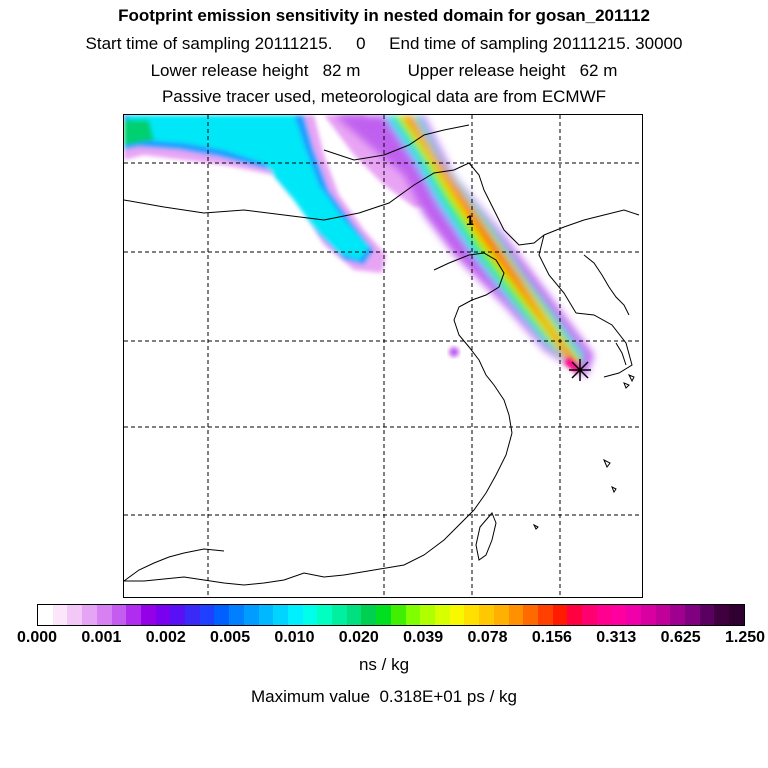 Image resolution: width=768 pixels, height=768 pixels. Describe the element at coordinates (101, 637) in the screenshot. I see `color-bar-tick-label: 0.001` at that location.